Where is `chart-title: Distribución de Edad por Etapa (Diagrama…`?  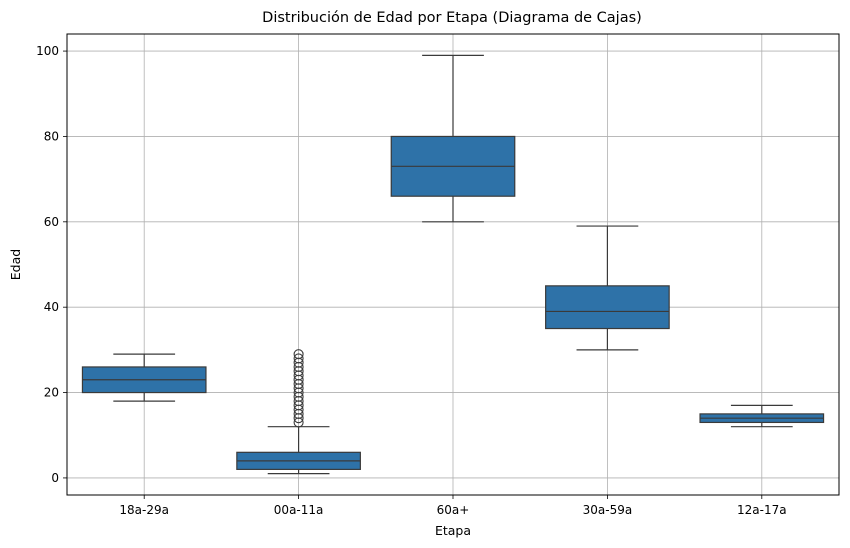 chart-title: Distribución de Edad por Etapa (Diagrama… is located at coordinates (452, 18).